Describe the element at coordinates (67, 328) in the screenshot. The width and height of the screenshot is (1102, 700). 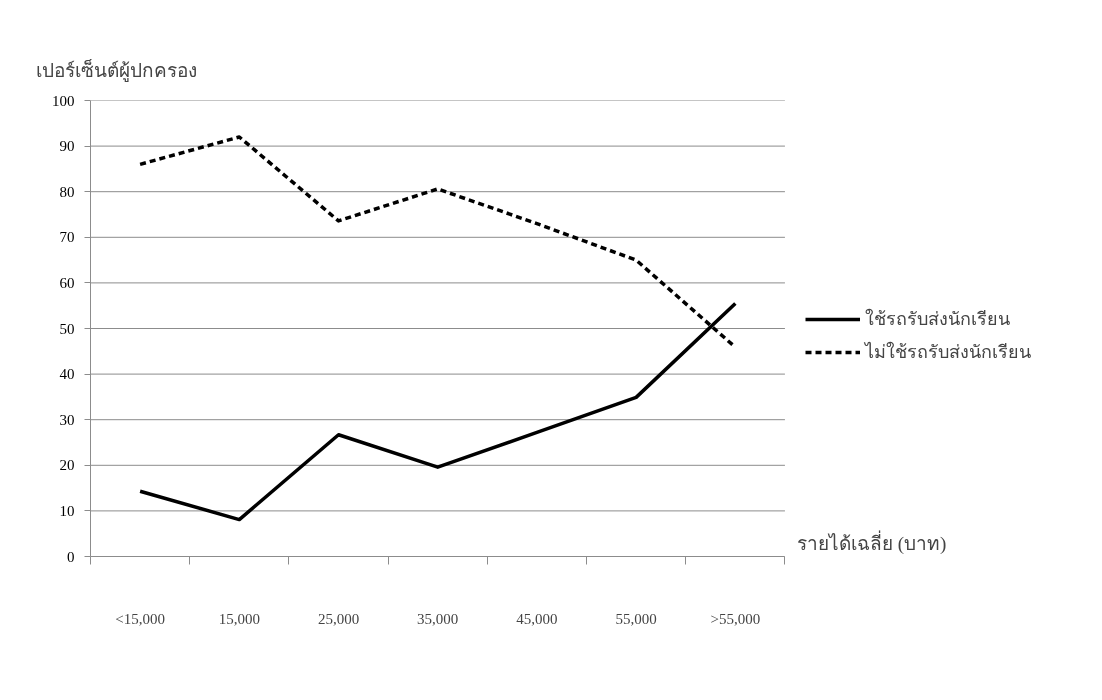
I see `y-tick-label: 50` at that location.